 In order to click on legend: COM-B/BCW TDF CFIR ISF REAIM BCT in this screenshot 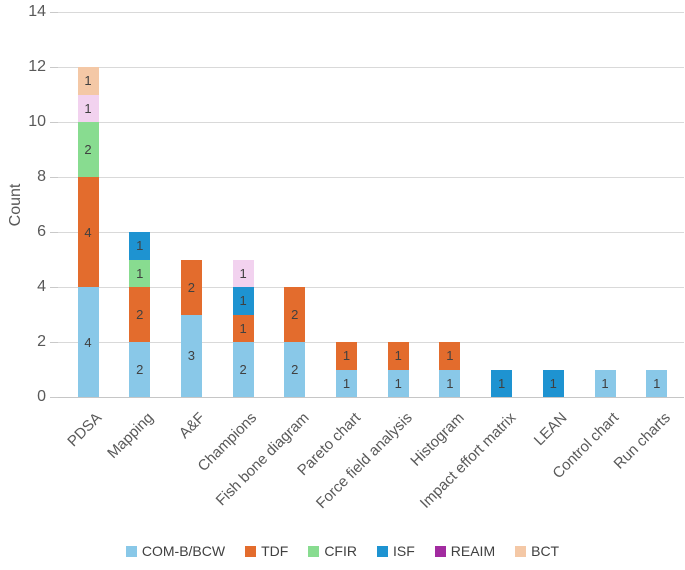, I will do `click(342, 551)`.